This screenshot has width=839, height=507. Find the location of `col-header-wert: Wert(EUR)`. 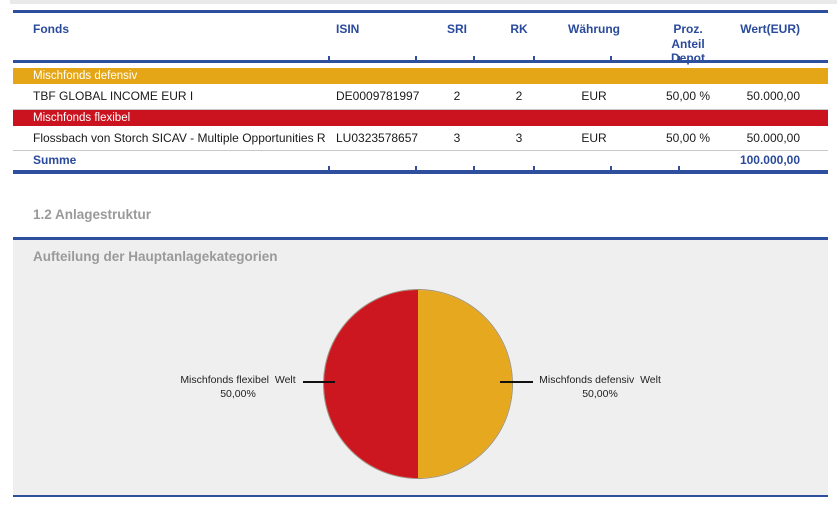

col-header-wert: Wert(EUR) is located at coordinates (770, 29).